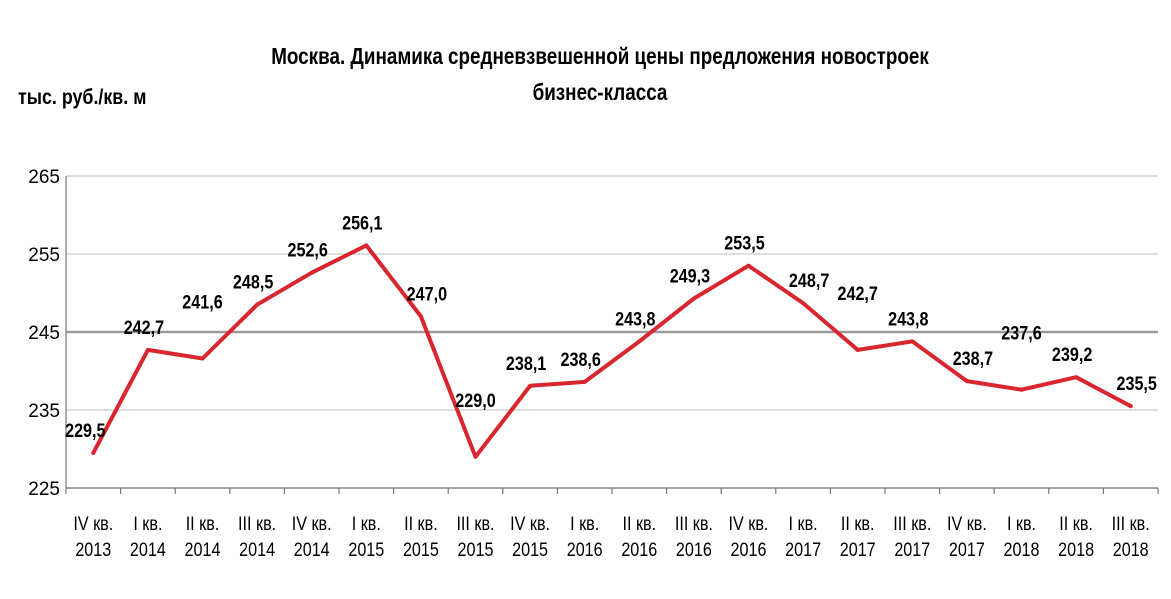 This screenshot has height=599, width=1171. Describe the element at coordinates (967, 537) in the screenshot. I see `x-tick-label: IV кв. 2017` at that location.